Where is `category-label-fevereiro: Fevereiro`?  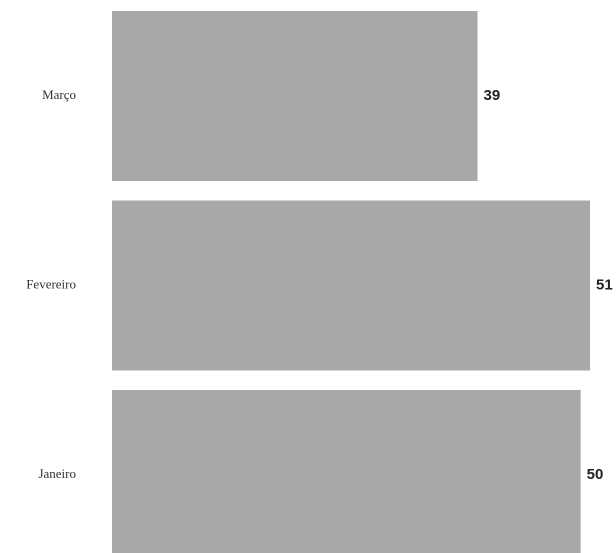
category-label-fevereiro: Fevereiro is located at coordinates (51, 283).